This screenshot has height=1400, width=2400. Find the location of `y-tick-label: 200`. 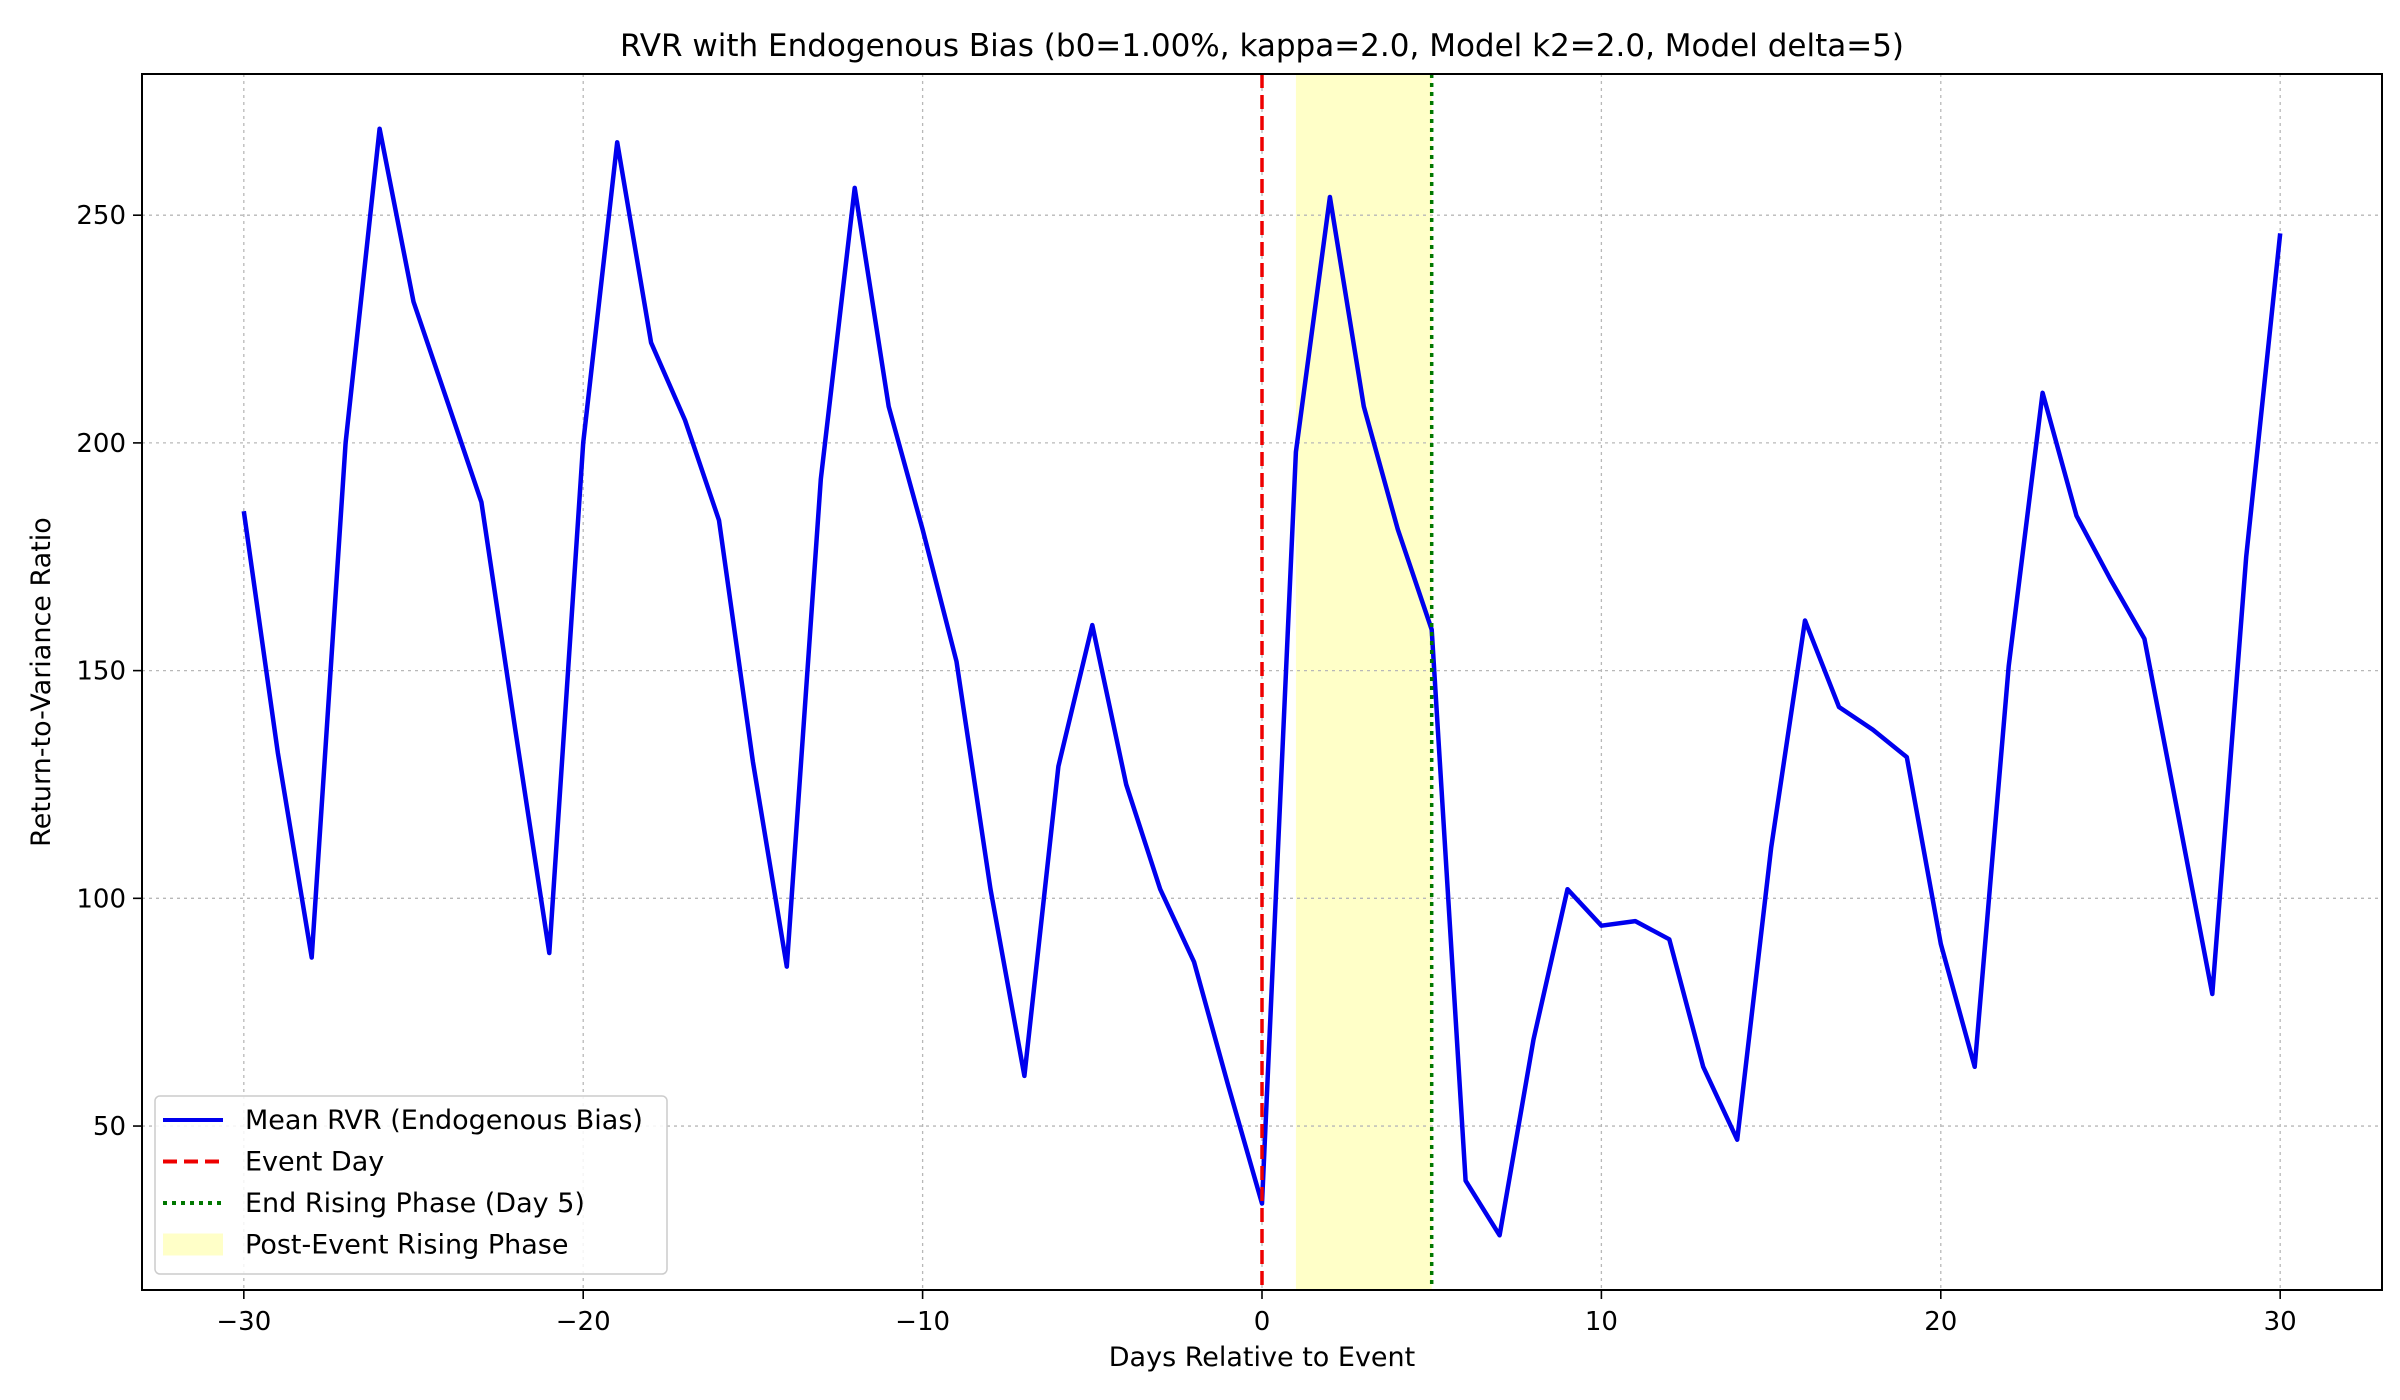

y-tick-label: 200 is located at coordinates (101, 444).